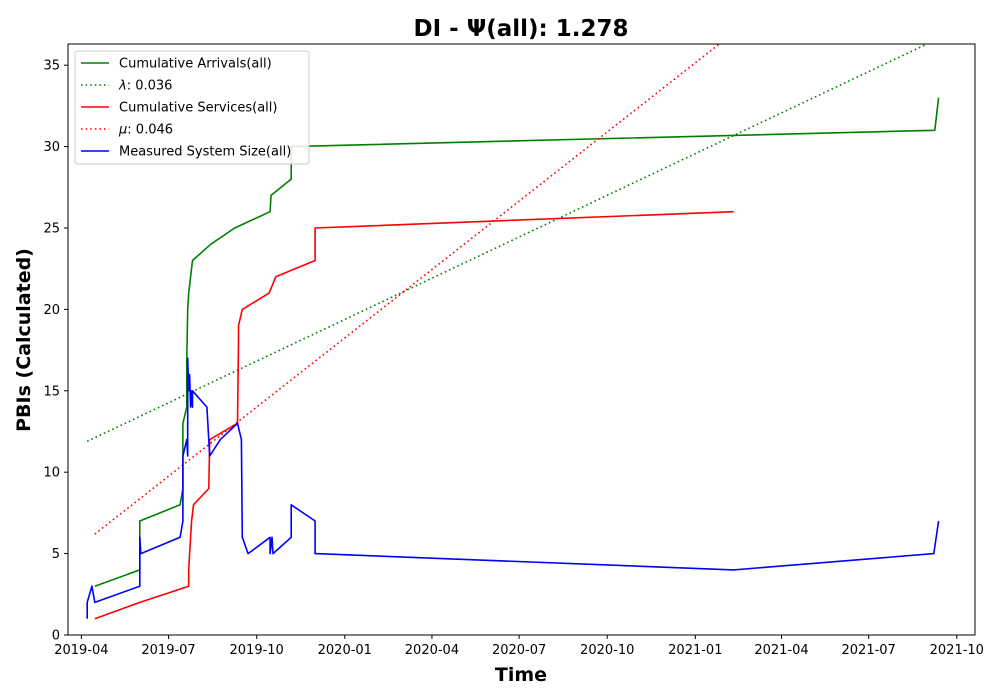 The width and height of the screenshot is (1000, 700). I want to click on x-tick-label: 2019-07, so click(168, 650).